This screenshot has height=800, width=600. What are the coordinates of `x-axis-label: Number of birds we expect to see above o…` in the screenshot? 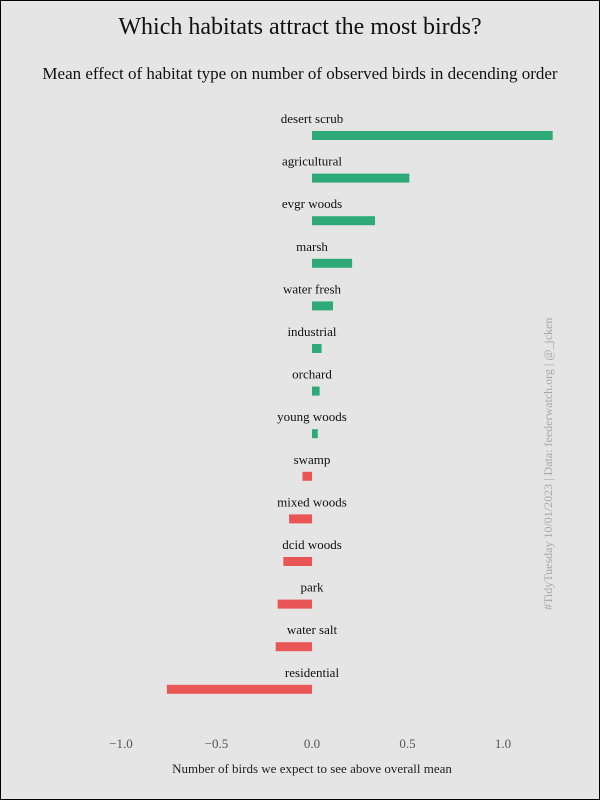 It's located at (312, 768).